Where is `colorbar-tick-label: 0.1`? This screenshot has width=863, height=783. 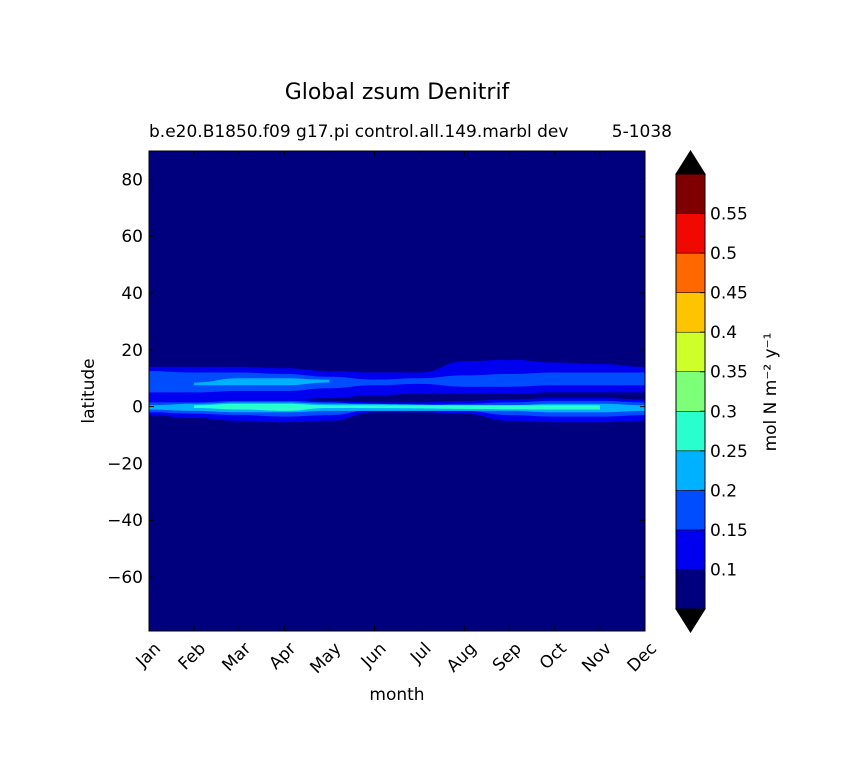
colorbar-tick-label: 0.1 is located at coordinates (723, 570).